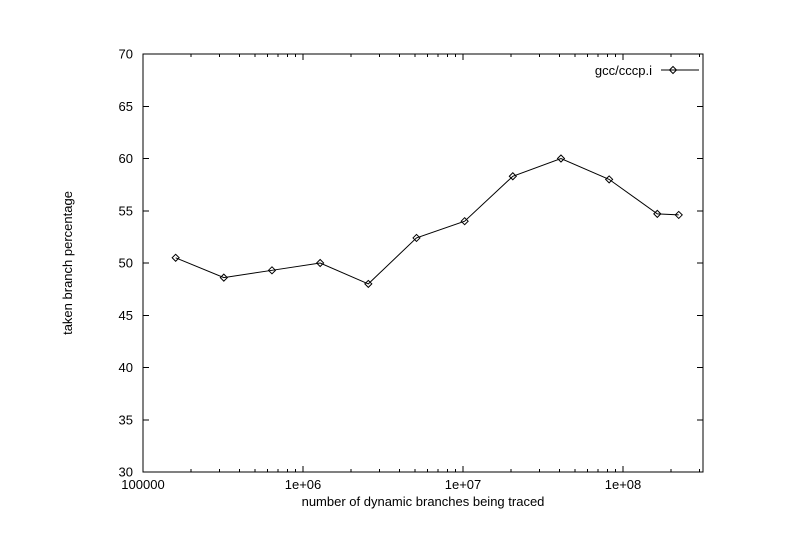 This screenshot has height=554, width=792. I want to click on x-tick-label: 1e+08, so click(623, 484).